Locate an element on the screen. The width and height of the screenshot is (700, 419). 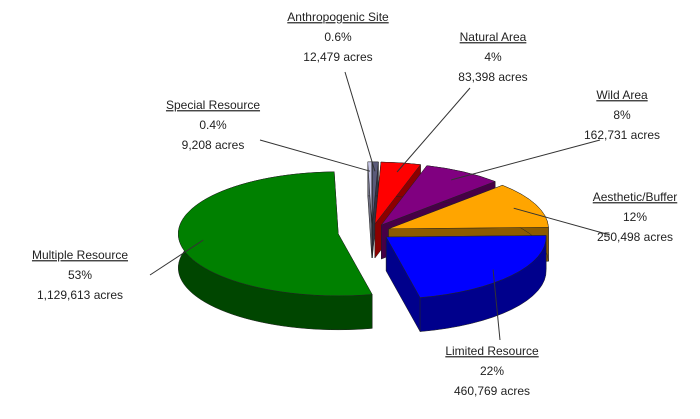
slice-acres: 83,398 acres is located at coordinates (492, 77).